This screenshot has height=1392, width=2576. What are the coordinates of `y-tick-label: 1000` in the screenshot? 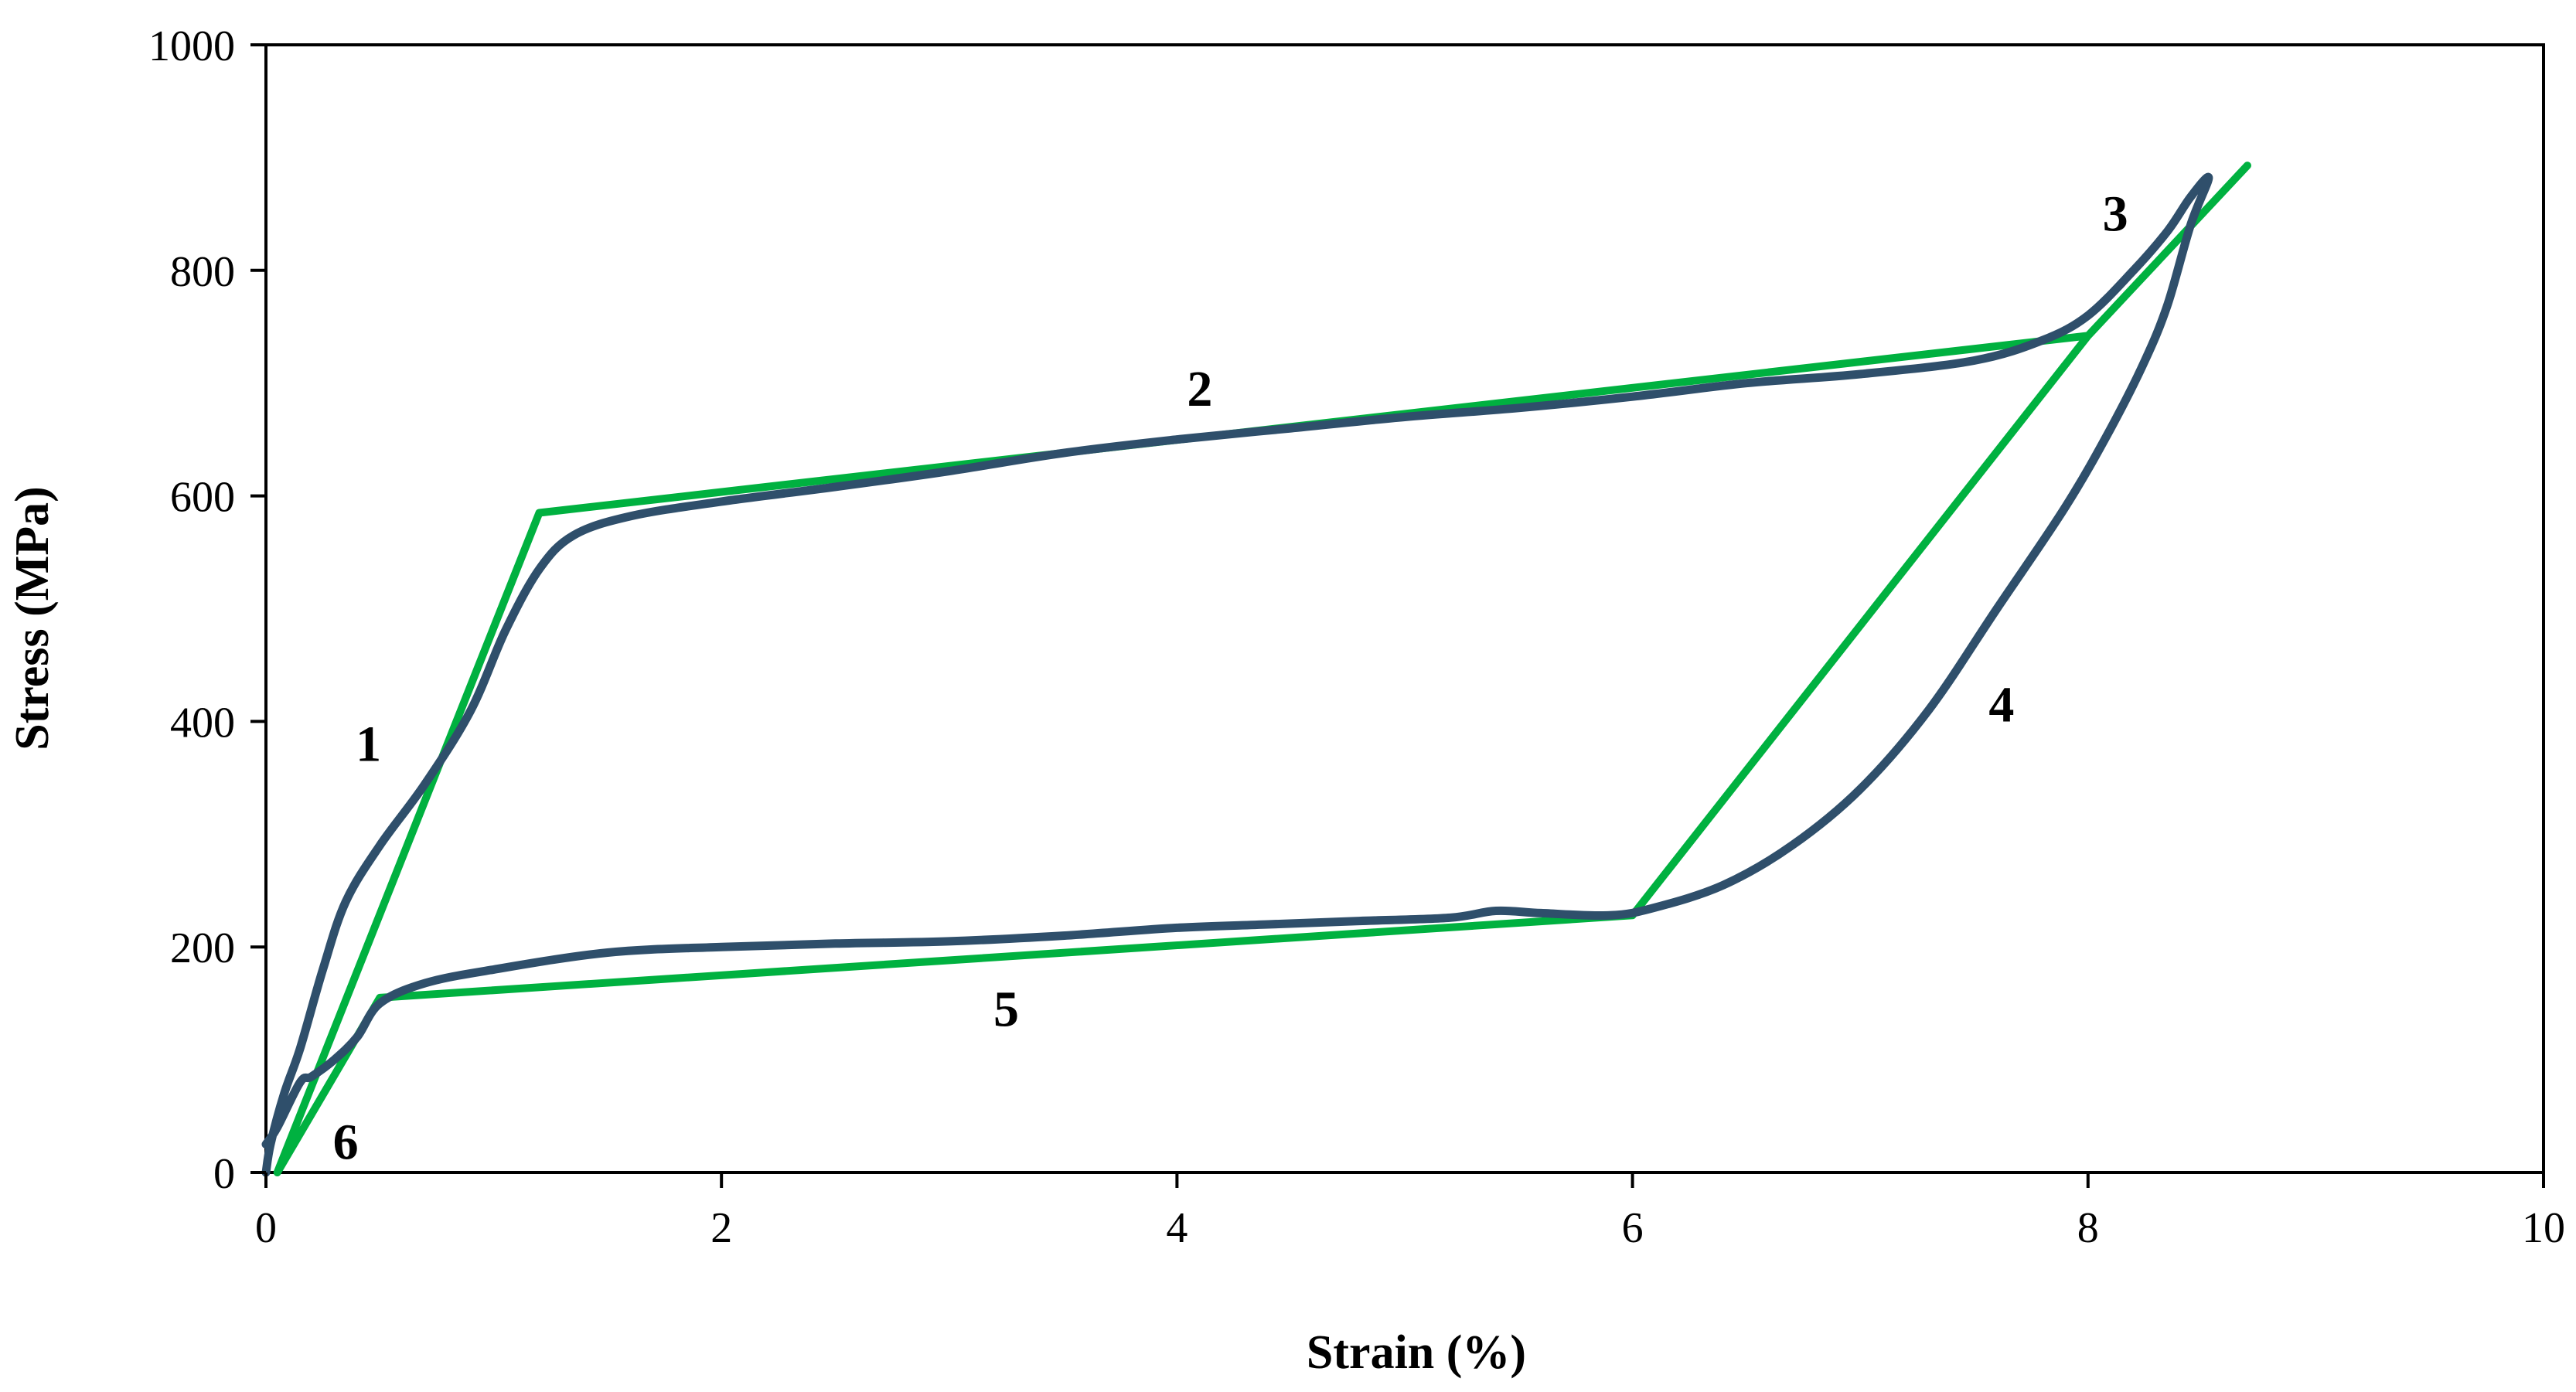 It's located at (191, 46).